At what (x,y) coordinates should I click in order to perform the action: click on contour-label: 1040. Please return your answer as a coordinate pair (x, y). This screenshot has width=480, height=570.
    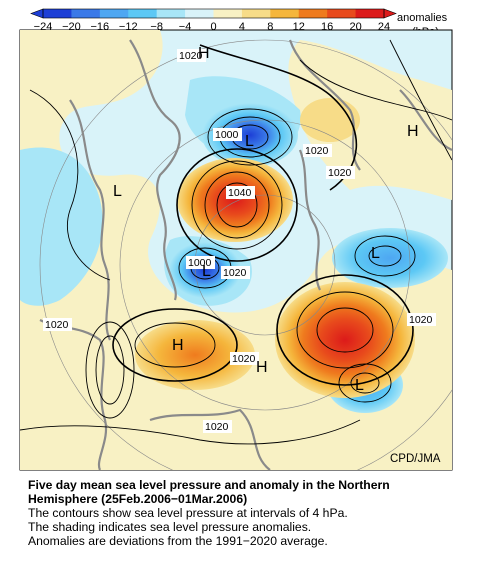
    Looking at the image, I should click on (240, 193).